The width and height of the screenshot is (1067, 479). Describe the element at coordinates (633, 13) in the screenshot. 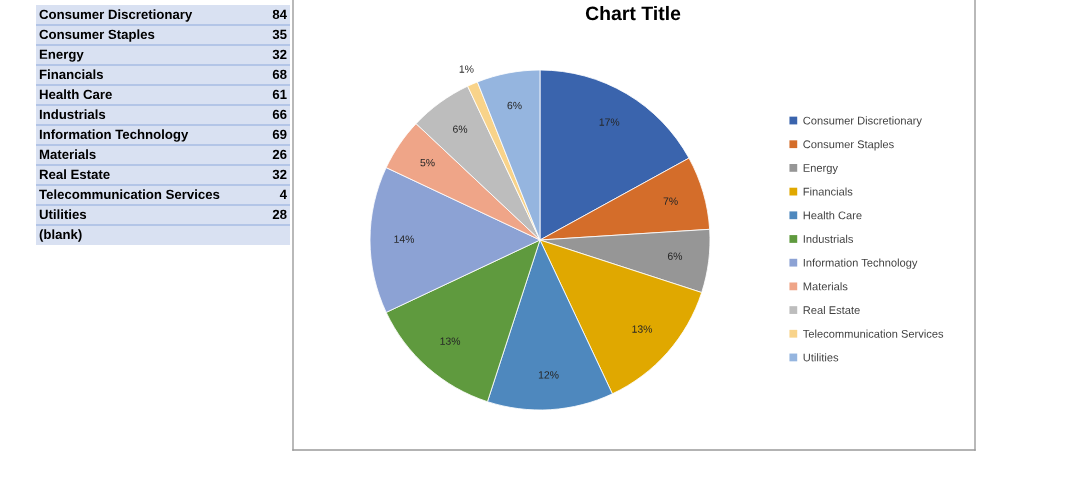

I see `chart-title: Chart Title` at that location.